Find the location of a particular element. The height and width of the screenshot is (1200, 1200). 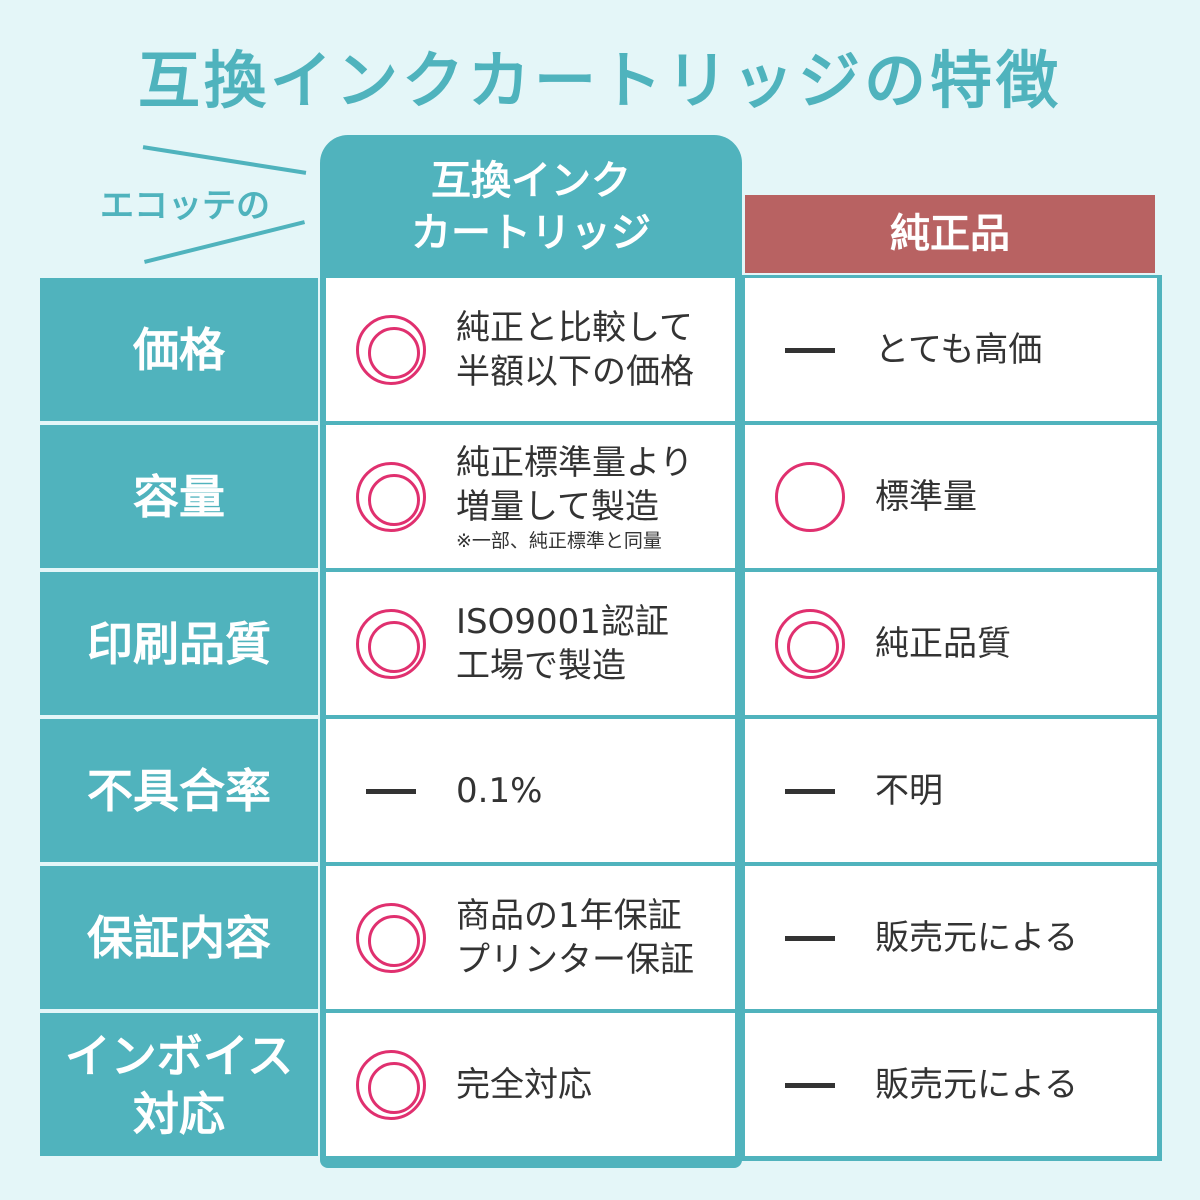

row-label: インボイス 対応 is located at coordinates (179, 1084).